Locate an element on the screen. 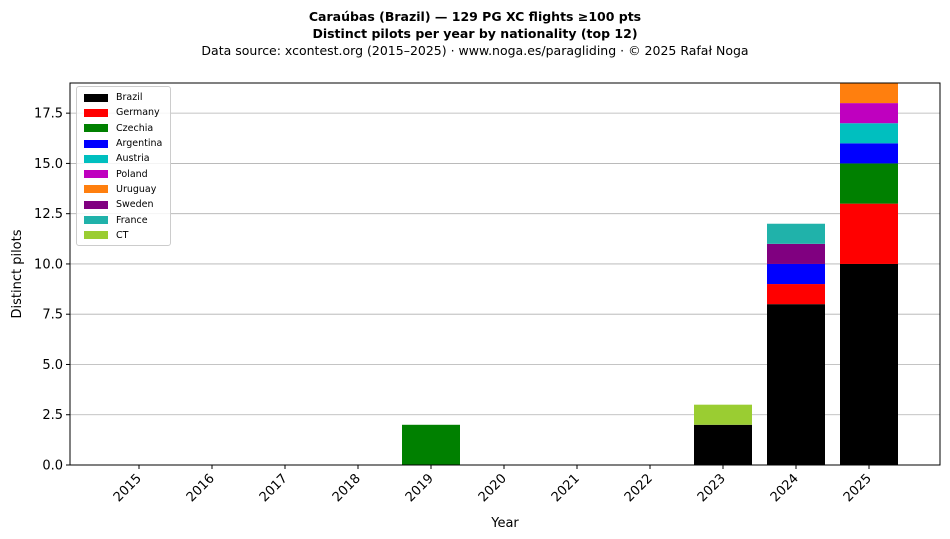 This screenshot has height=539, width=950. legend-item-brazil: Brazil is located at coordinates (123, 97).